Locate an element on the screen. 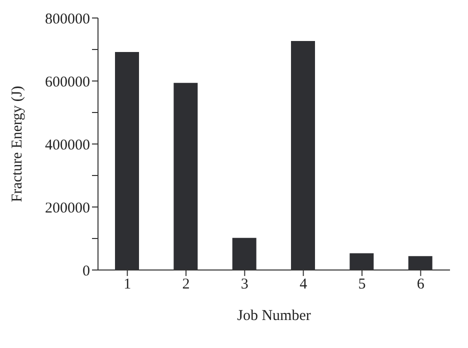 The height and width of the screenshot is (348, 468). x-tick-label: 1 is located at coordinates (128, 284).